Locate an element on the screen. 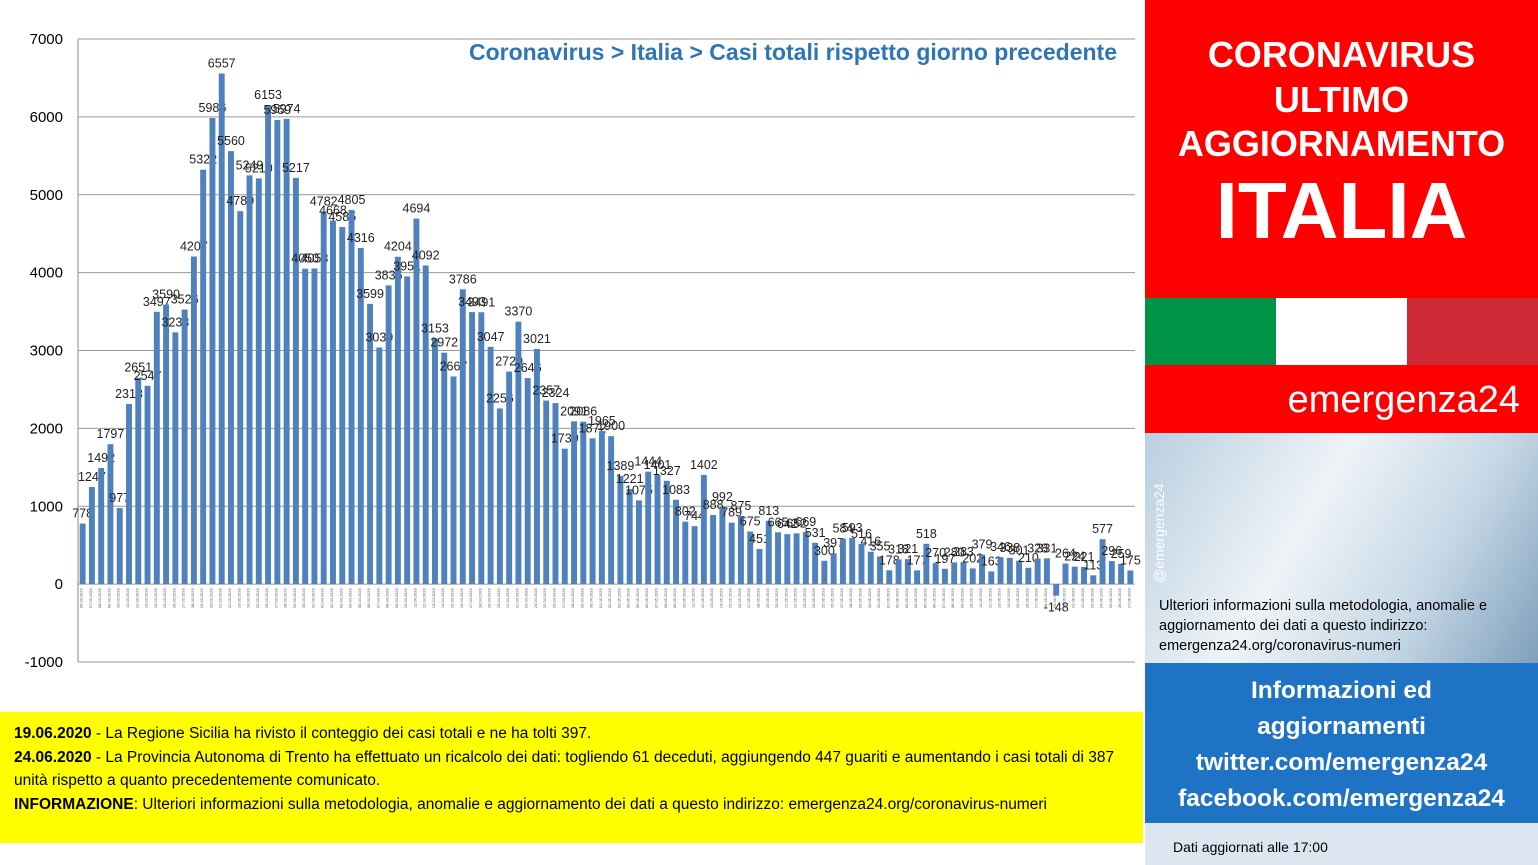 The width and height of the screenshot is (1538, 865). data-label: 744 is located at coordinates (694, 516).